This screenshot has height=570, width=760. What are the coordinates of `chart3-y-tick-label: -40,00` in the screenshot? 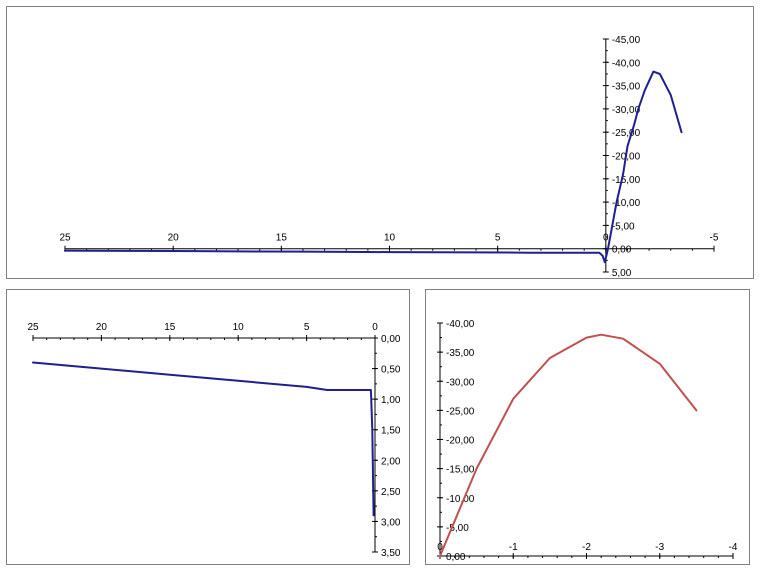 It's located at (460, 324).